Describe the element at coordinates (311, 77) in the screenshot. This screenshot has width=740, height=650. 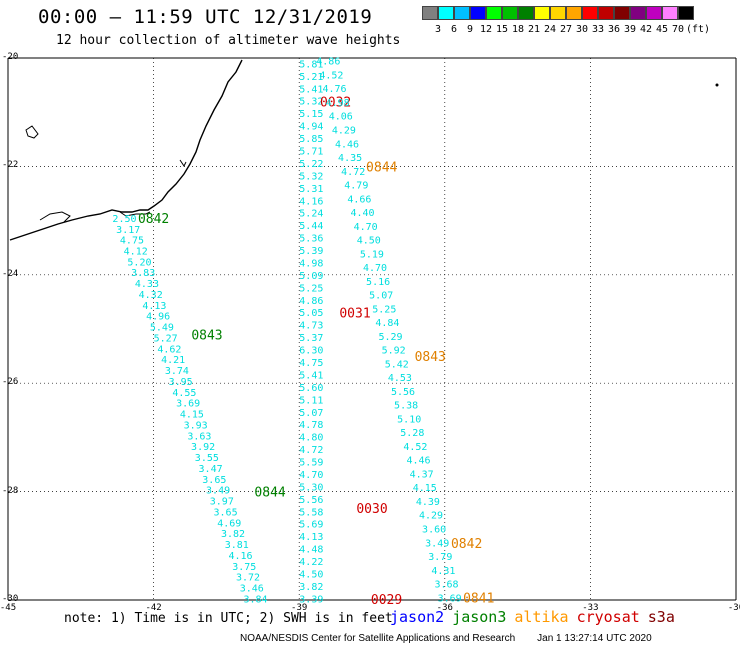
I see `swh-value: 5.21` at that location.